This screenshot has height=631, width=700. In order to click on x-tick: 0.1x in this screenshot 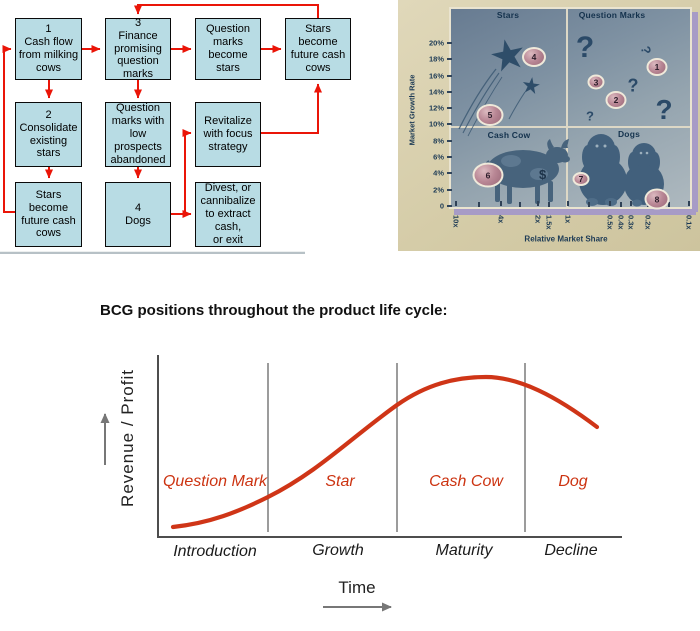, I will do `click(689, 222)`.